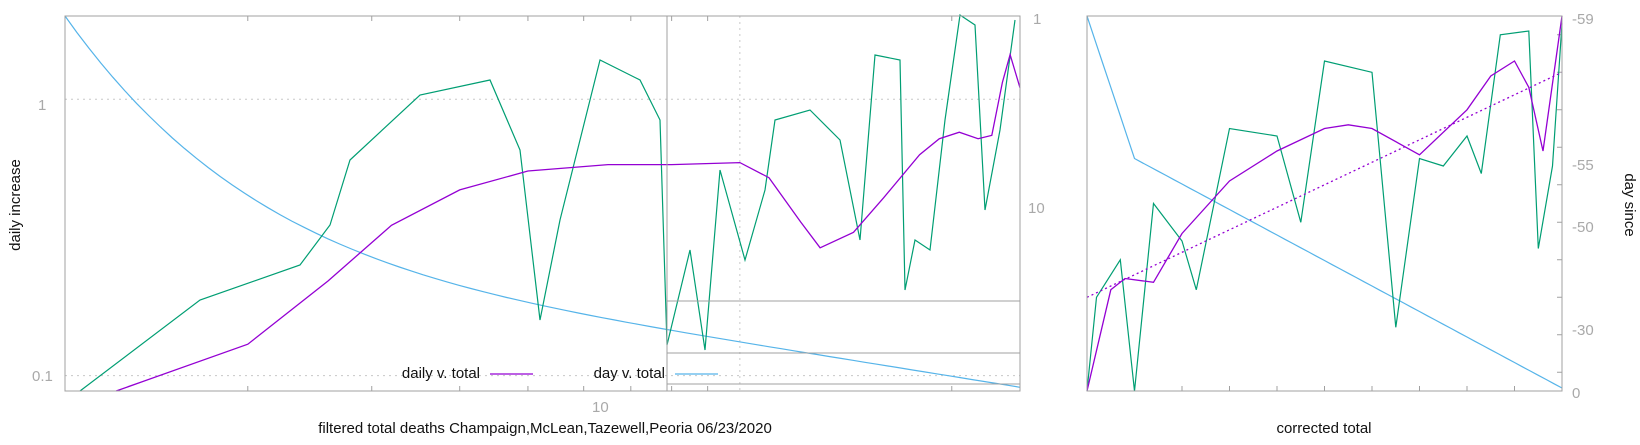 The width and height of the screenshot is (1640, 445). I want to click on y2-tick-label-neg30: -30, so click(1583, 330).